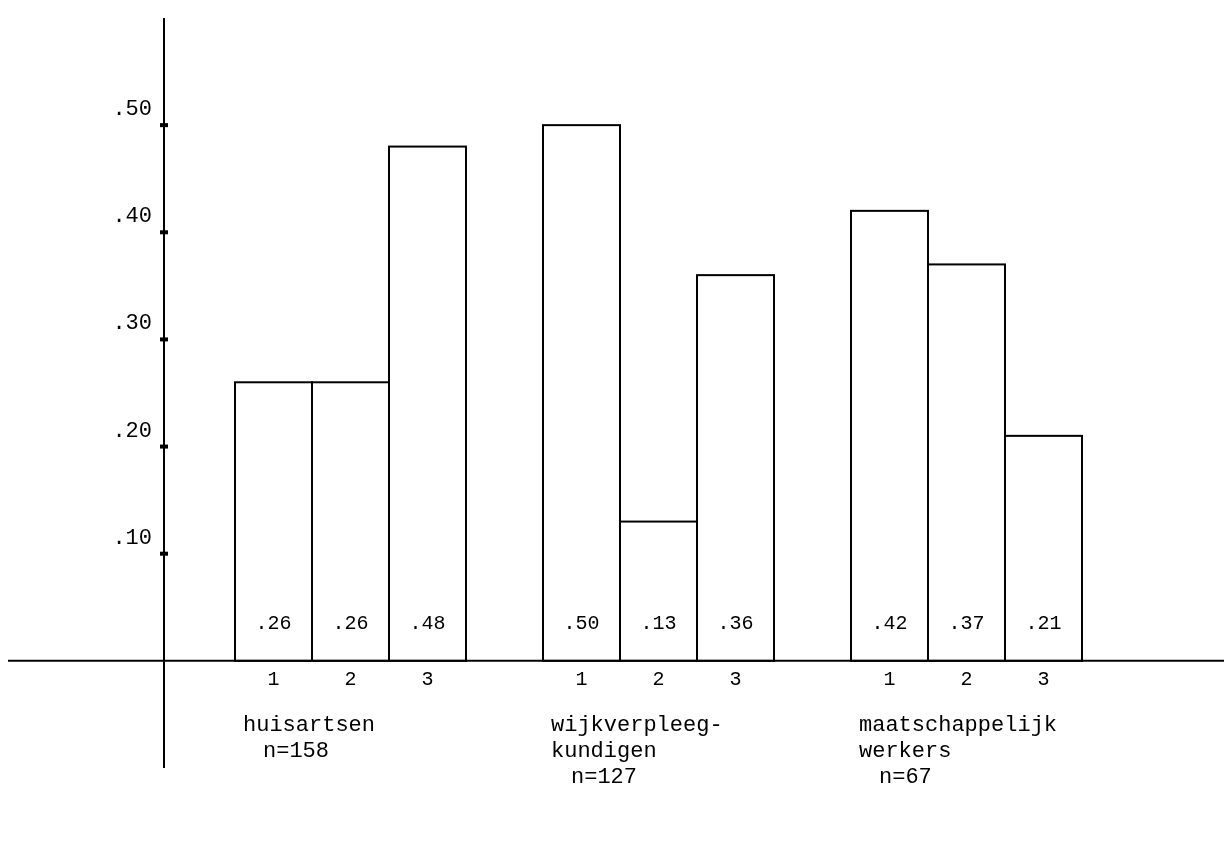 The width and height of the screenshot is (1232, 846). What do you see at coordinates (966, 623) in the screenshot?
I see `data-label: .37` at bounding box center [966, 623].